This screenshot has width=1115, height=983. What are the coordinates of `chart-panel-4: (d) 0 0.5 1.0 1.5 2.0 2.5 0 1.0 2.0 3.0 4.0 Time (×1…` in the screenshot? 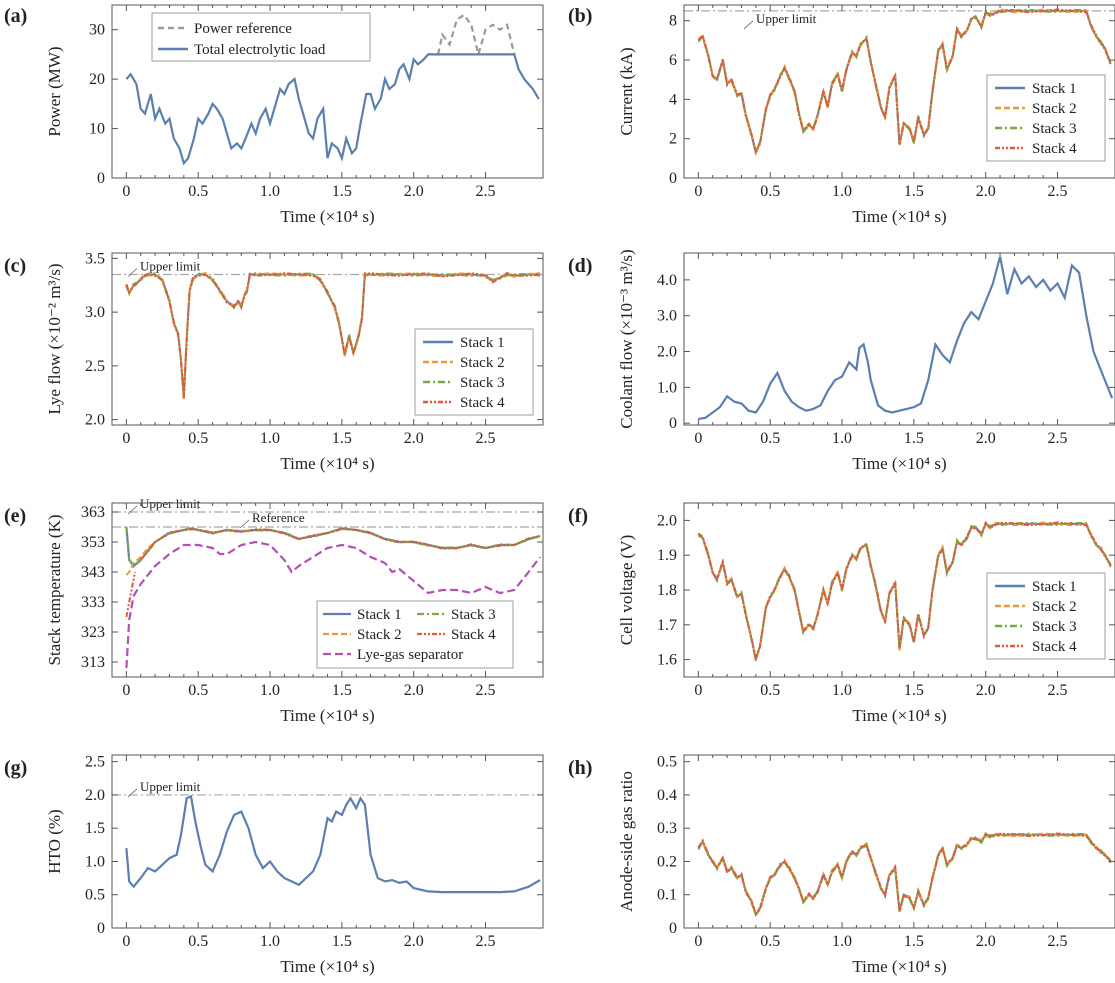 It's located at (841, 361).